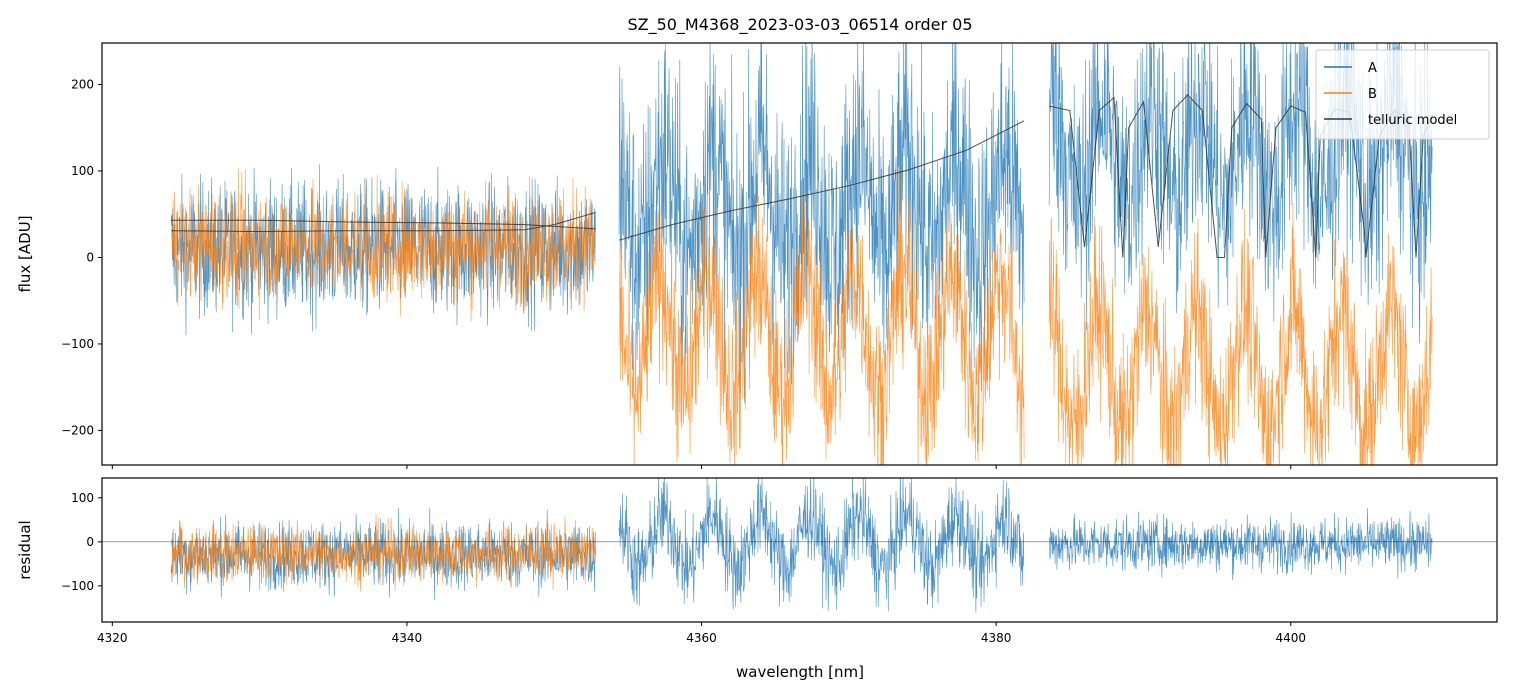 This screenshot has width=1513, height=696. I want to click on bottom-x-axis: 4320 4340 4360 4380 4400, so click(701, 633).